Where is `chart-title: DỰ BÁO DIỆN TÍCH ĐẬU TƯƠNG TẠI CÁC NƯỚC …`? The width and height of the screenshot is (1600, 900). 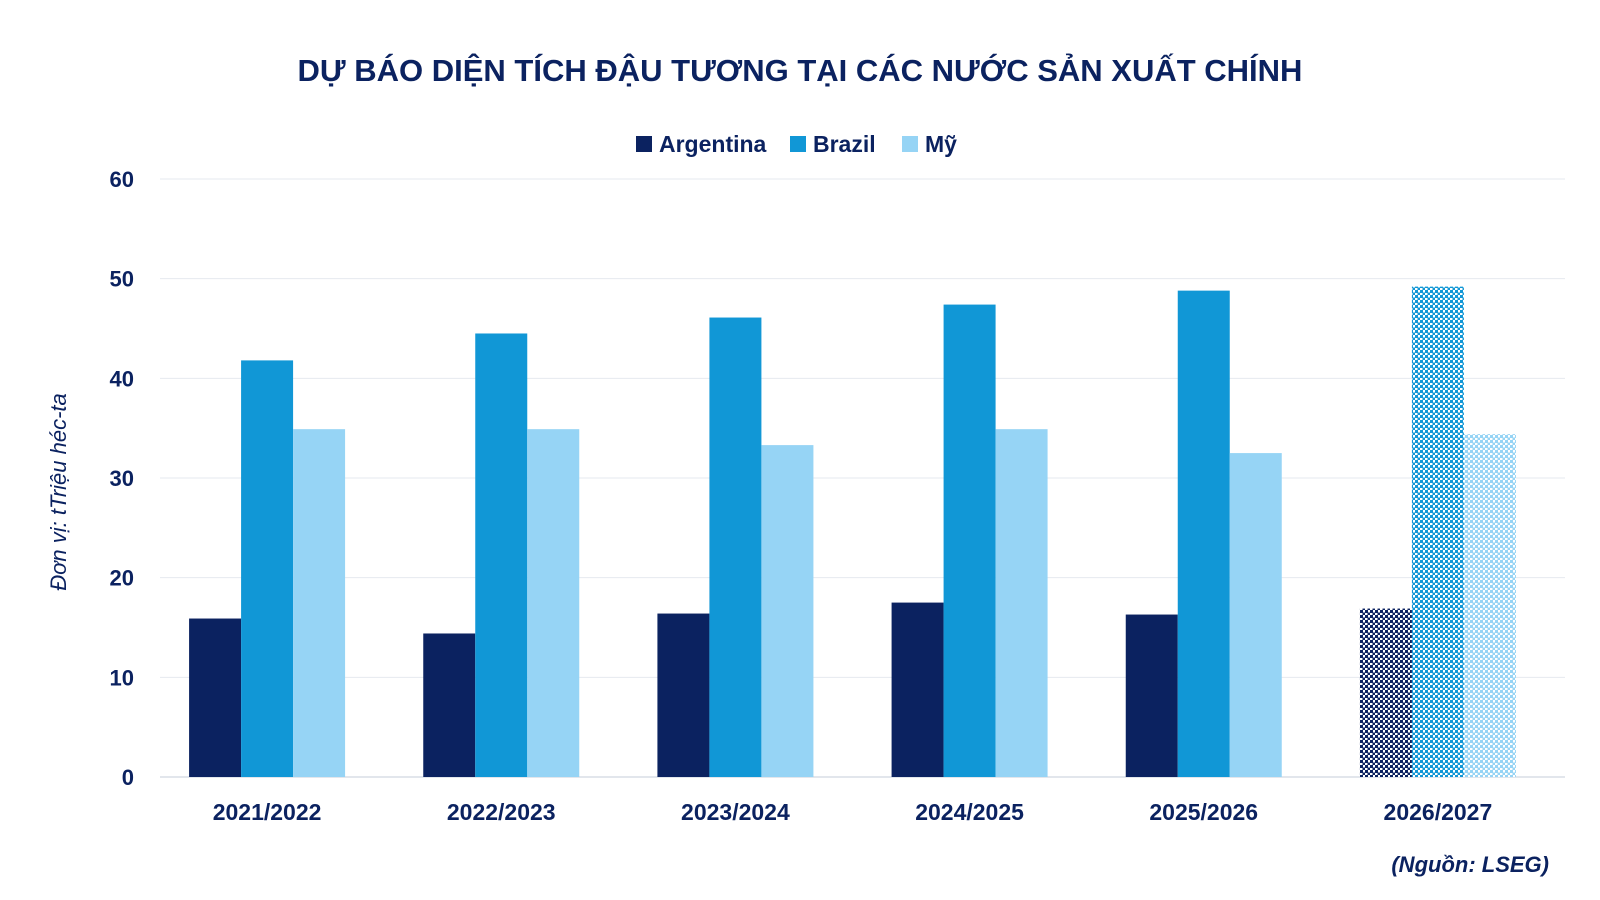 chart-title: DỰ BÁO DIỆN TÍCH ĐẬU TƯƠNG TẠI CÁC NƯỚC … is located at coordinates (800, 70).